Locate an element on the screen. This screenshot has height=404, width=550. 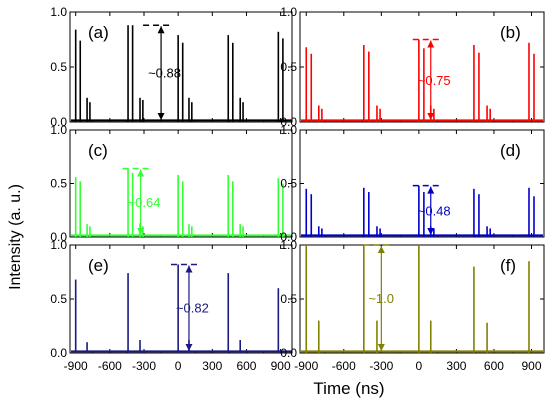
panel-label: (d) is located at coordinates (510, 150).